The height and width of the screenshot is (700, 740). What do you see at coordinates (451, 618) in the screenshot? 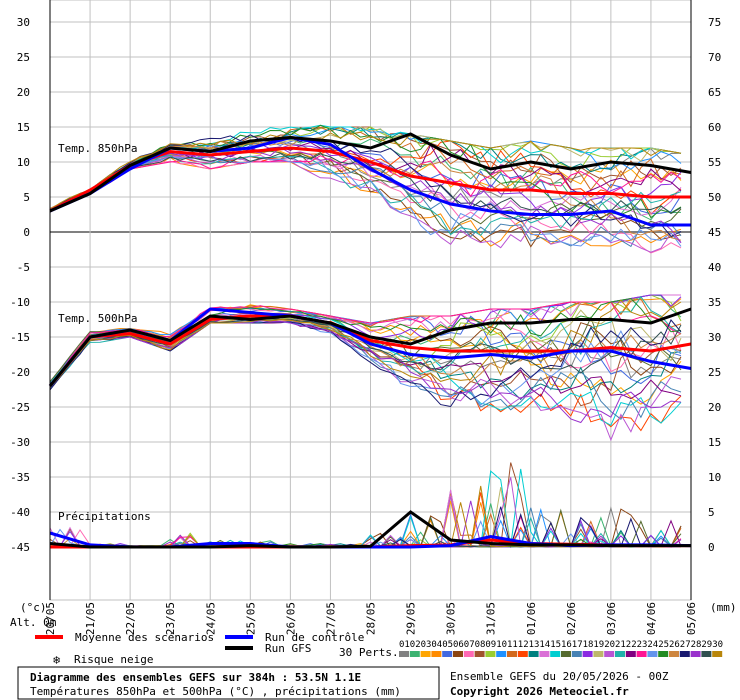
I see `date-tick-label: 30/05` at bounding box center [451, 618].